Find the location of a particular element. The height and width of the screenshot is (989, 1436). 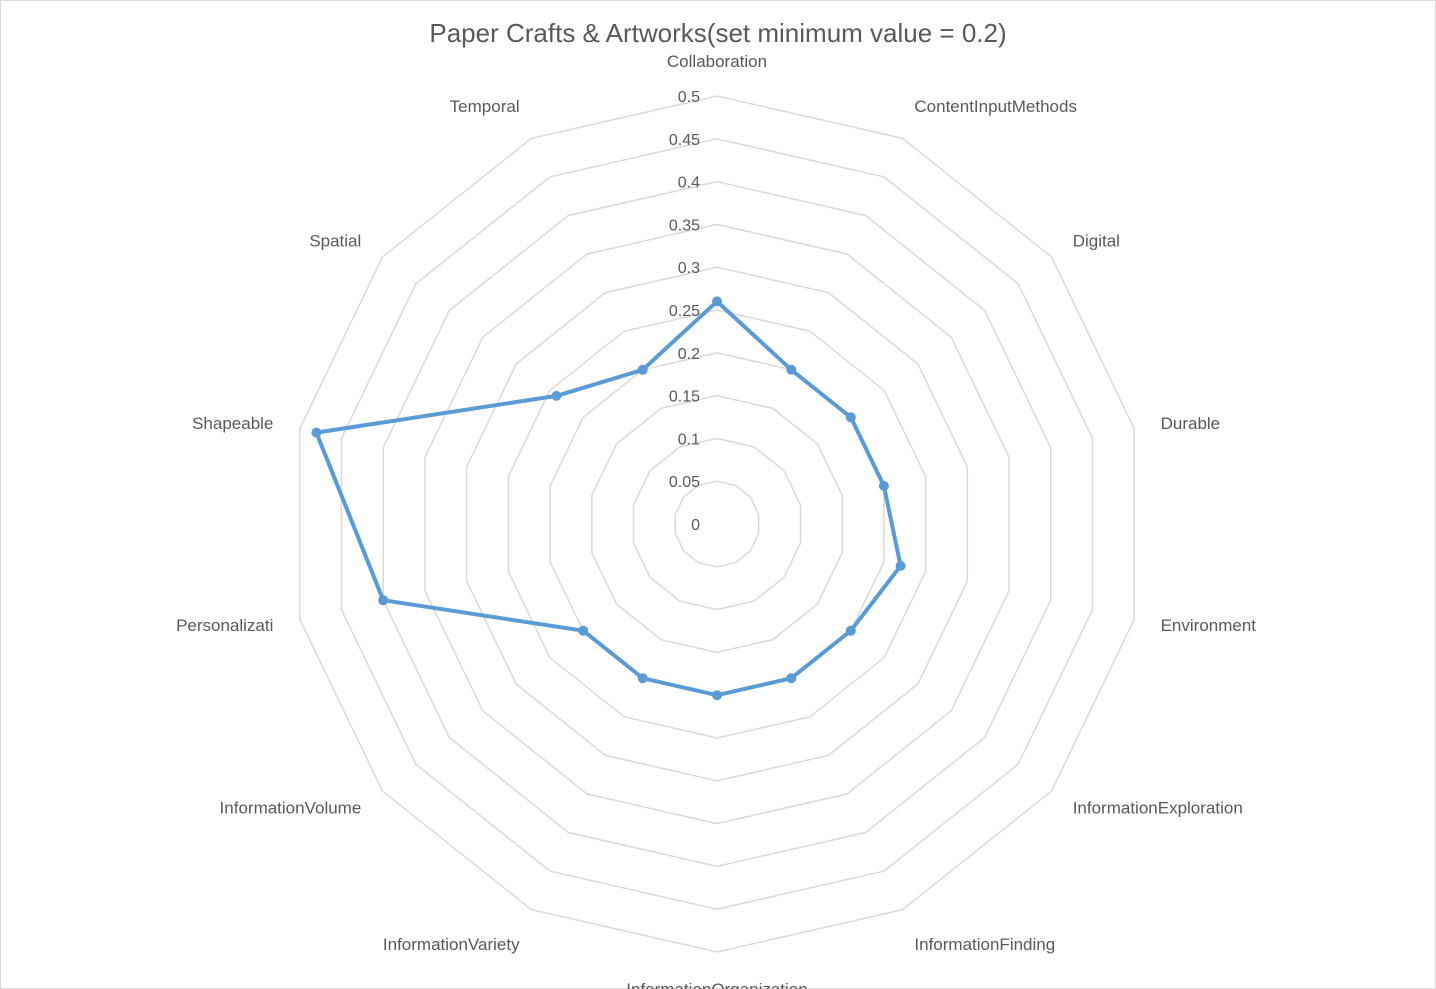

category-label: Digital is located at coordinates (1096, 240).